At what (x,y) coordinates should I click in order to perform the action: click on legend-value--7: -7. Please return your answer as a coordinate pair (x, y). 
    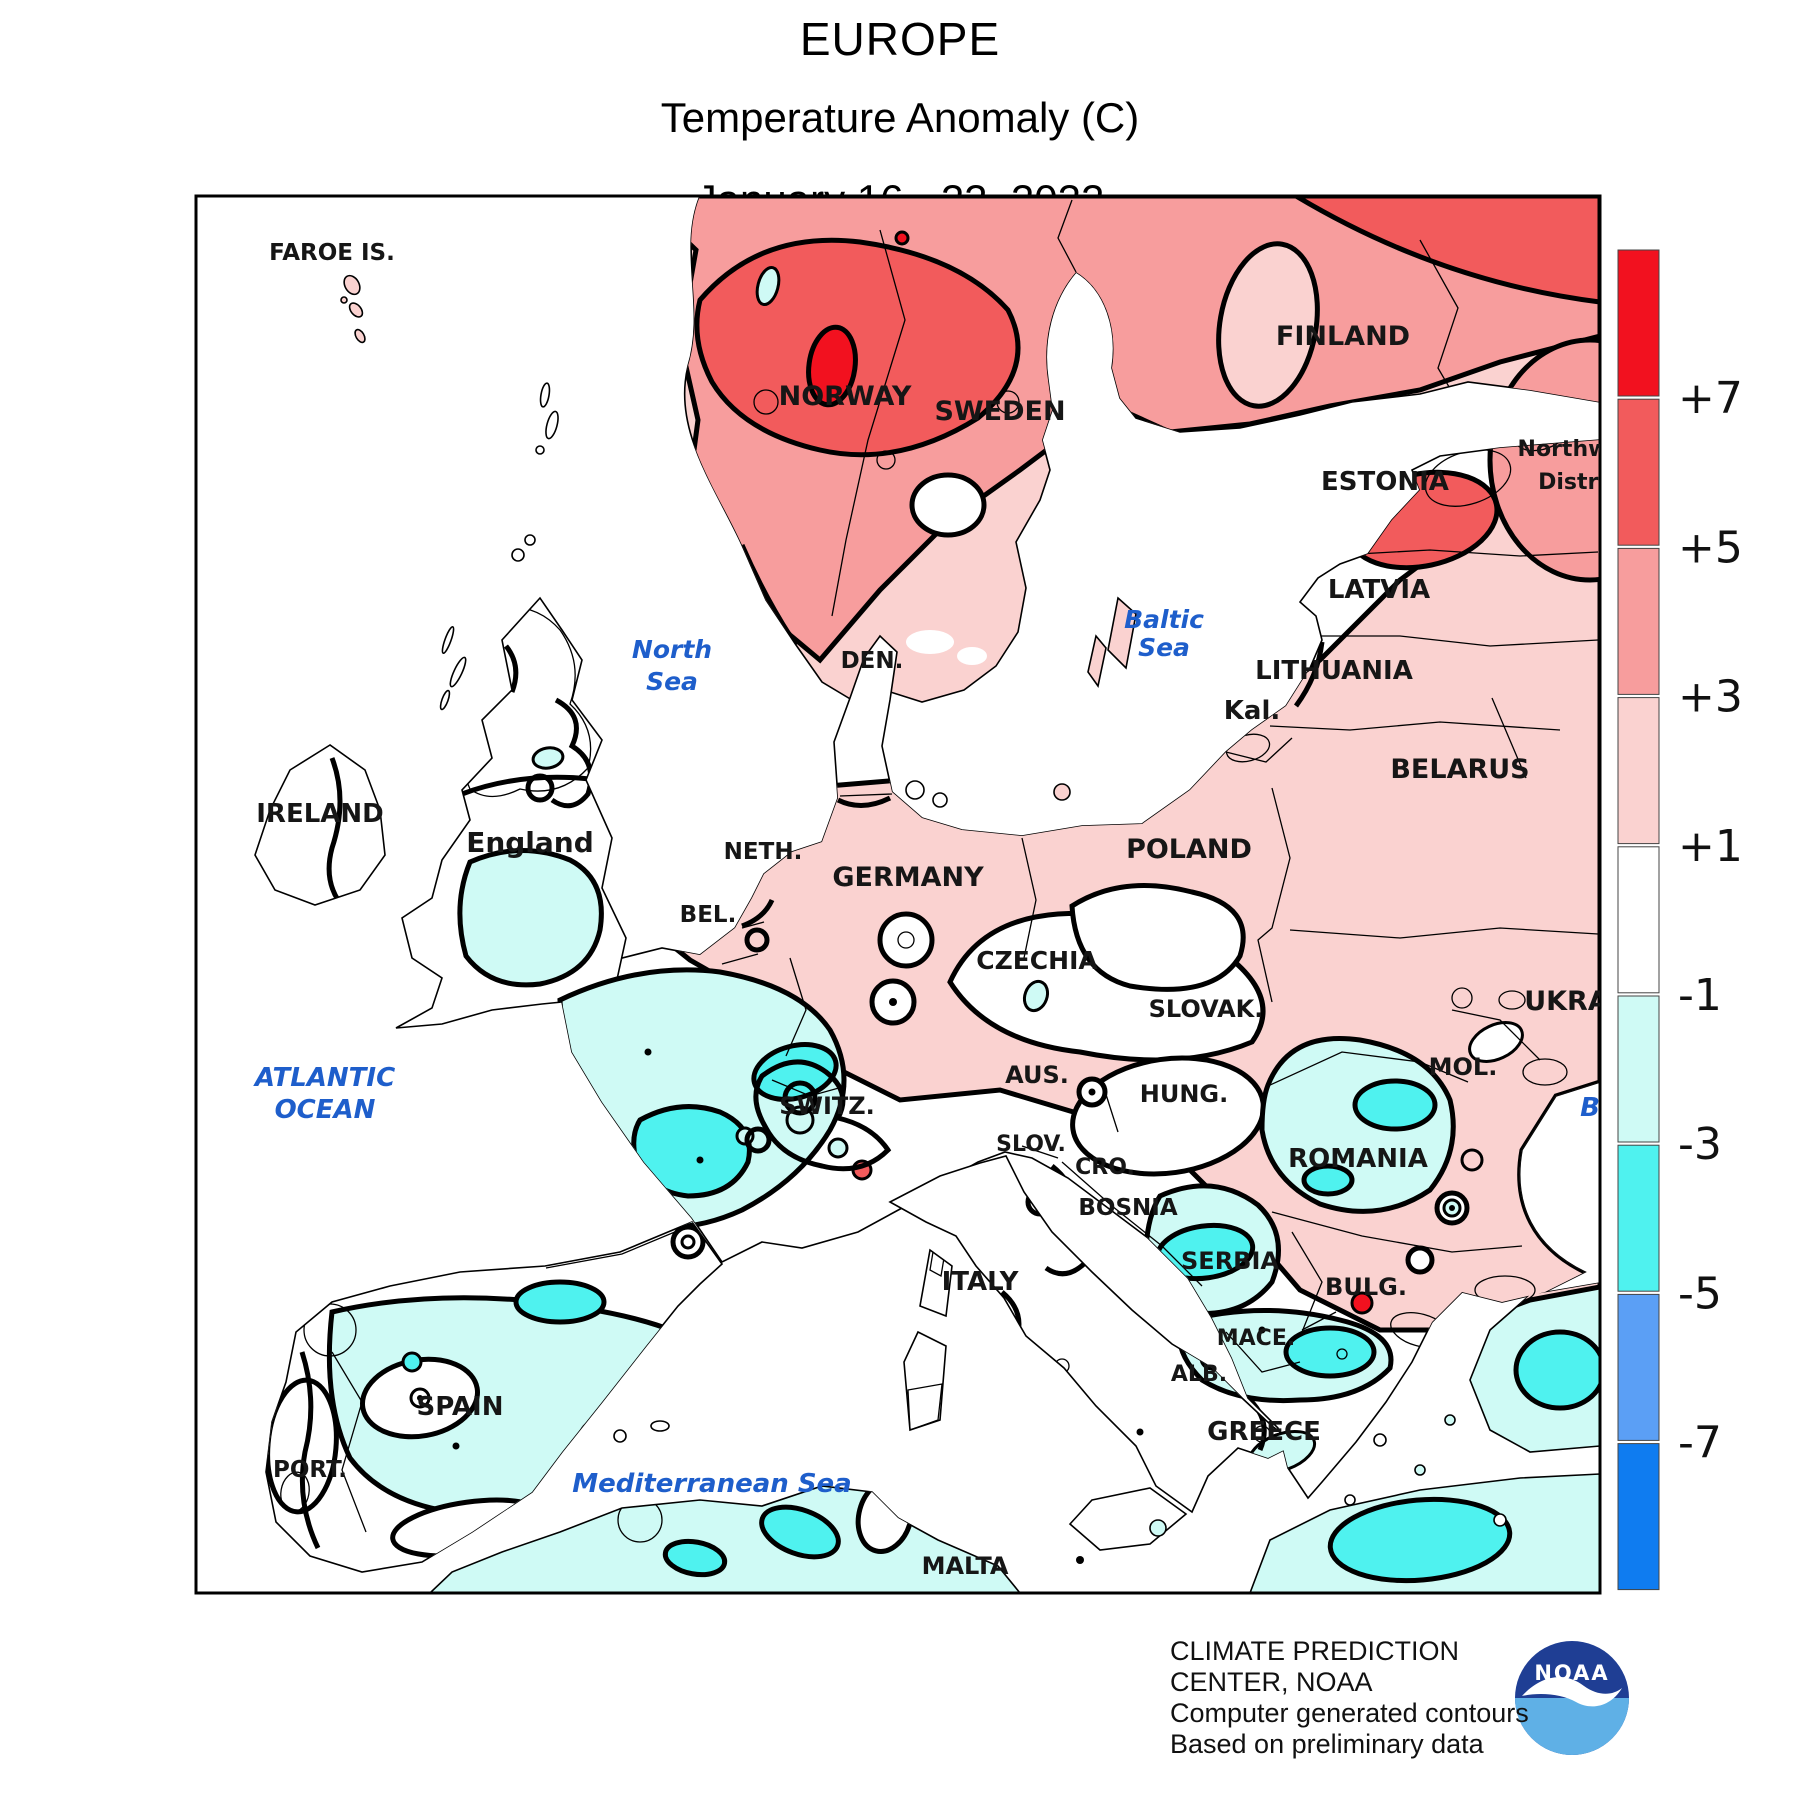
    Looking at the image, I should click on (1700, 1443).